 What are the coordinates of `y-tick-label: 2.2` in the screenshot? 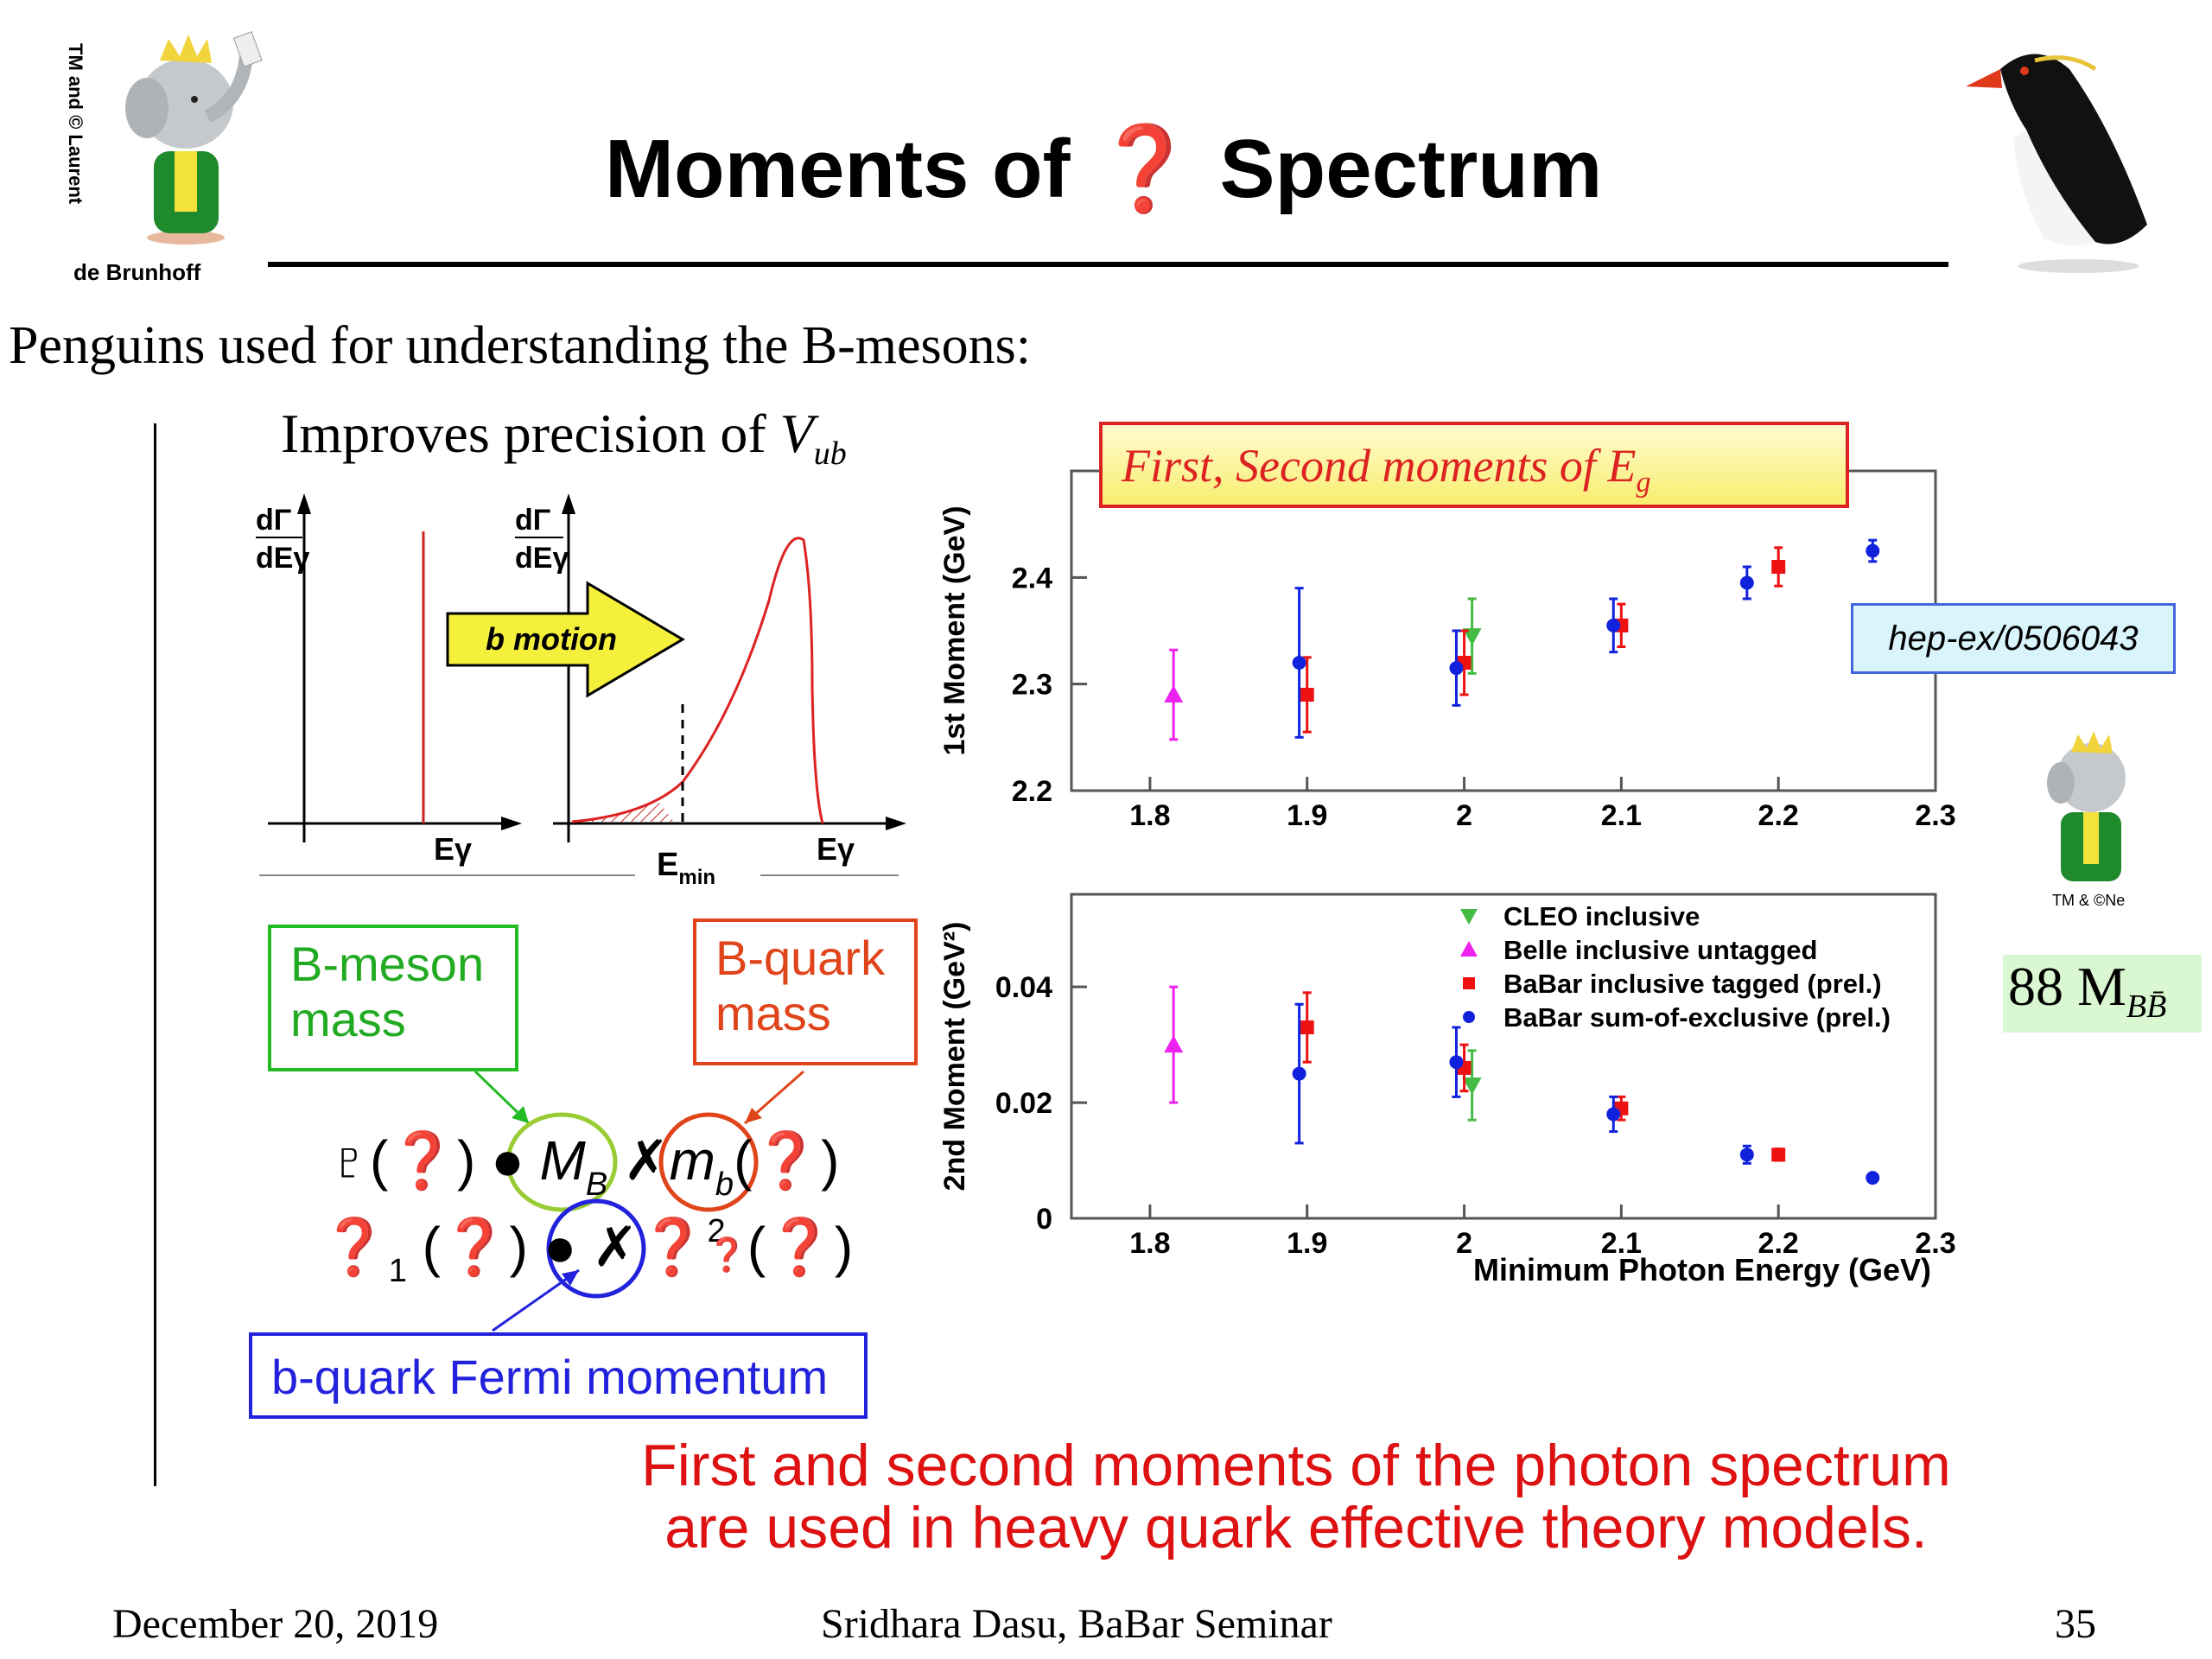 It's located at (1032, 791).